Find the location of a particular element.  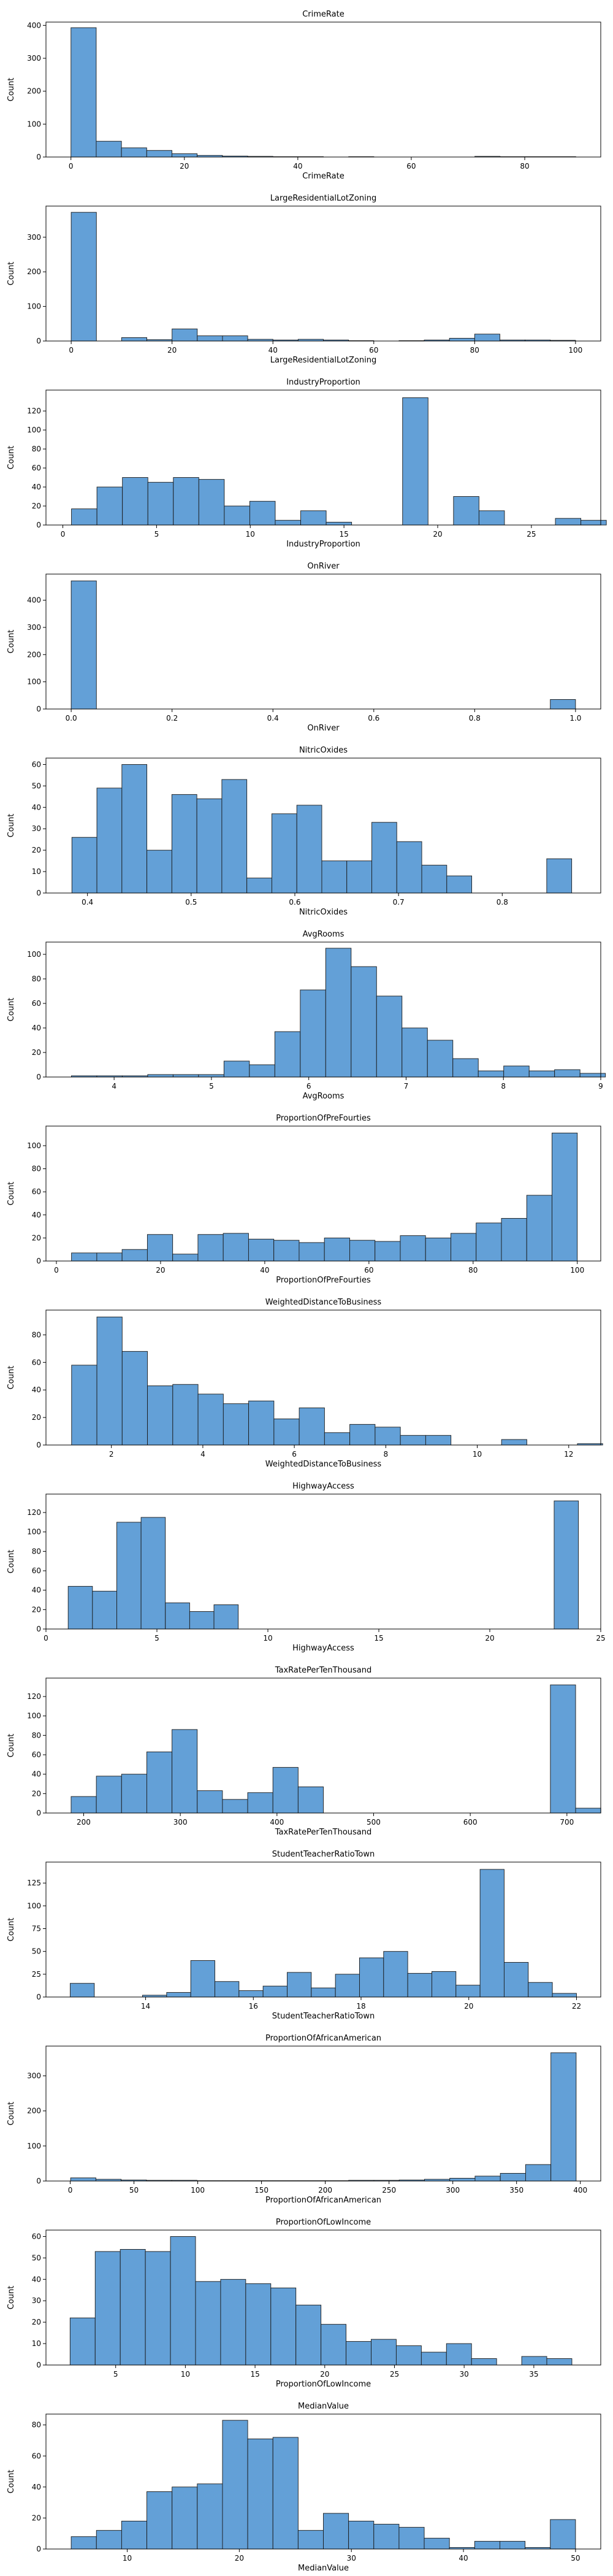

chart-title: OnRiver is located at coordinates (323, 566).